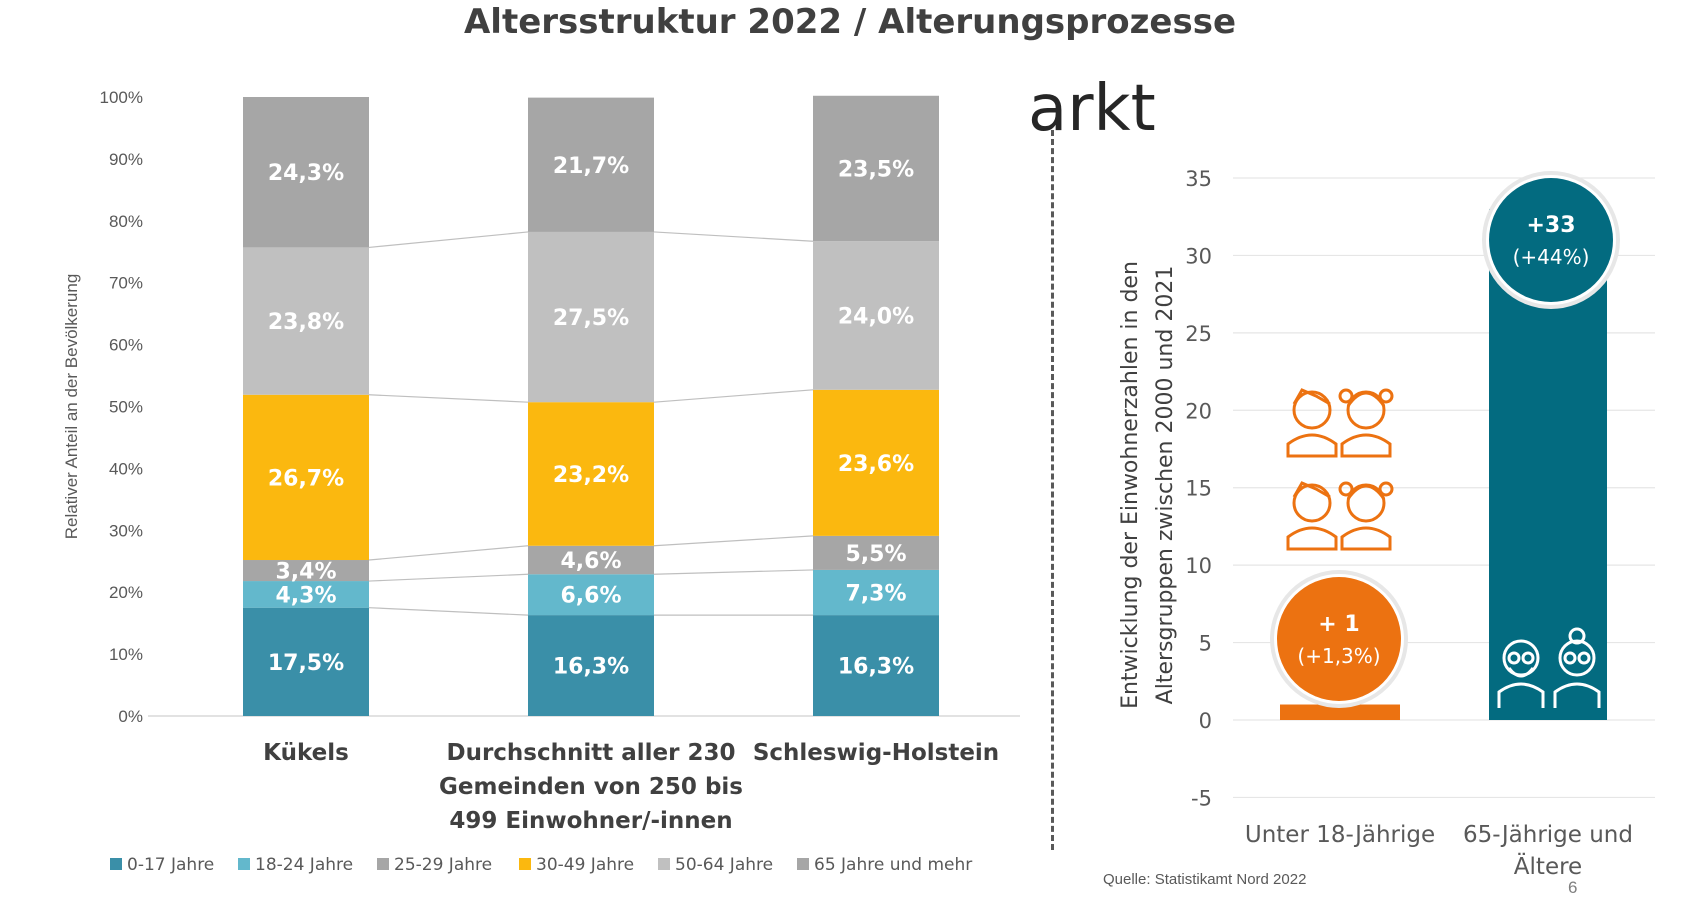  Describe the element at coordinates (126, 592) in the screenshot. I see `y-tick-label: 20%` at that location.